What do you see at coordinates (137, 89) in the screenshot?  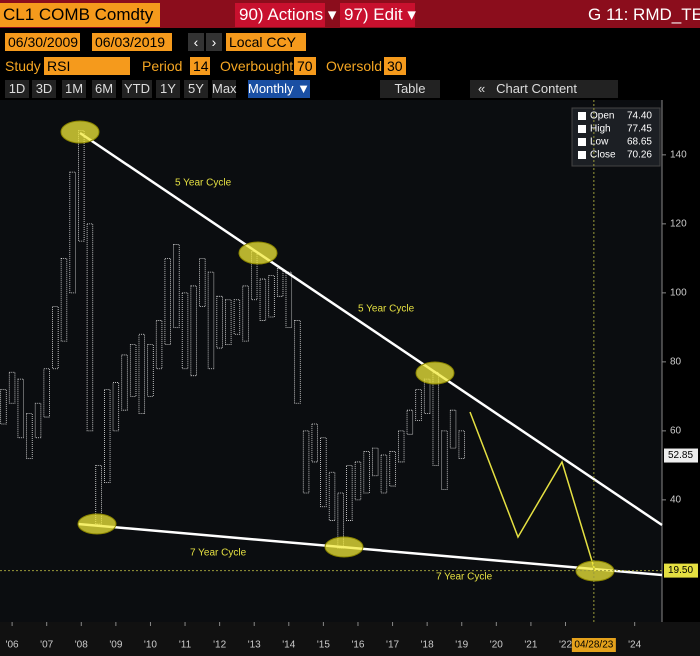 I see `range-tab: YTD` at bounding box center [137, 89].